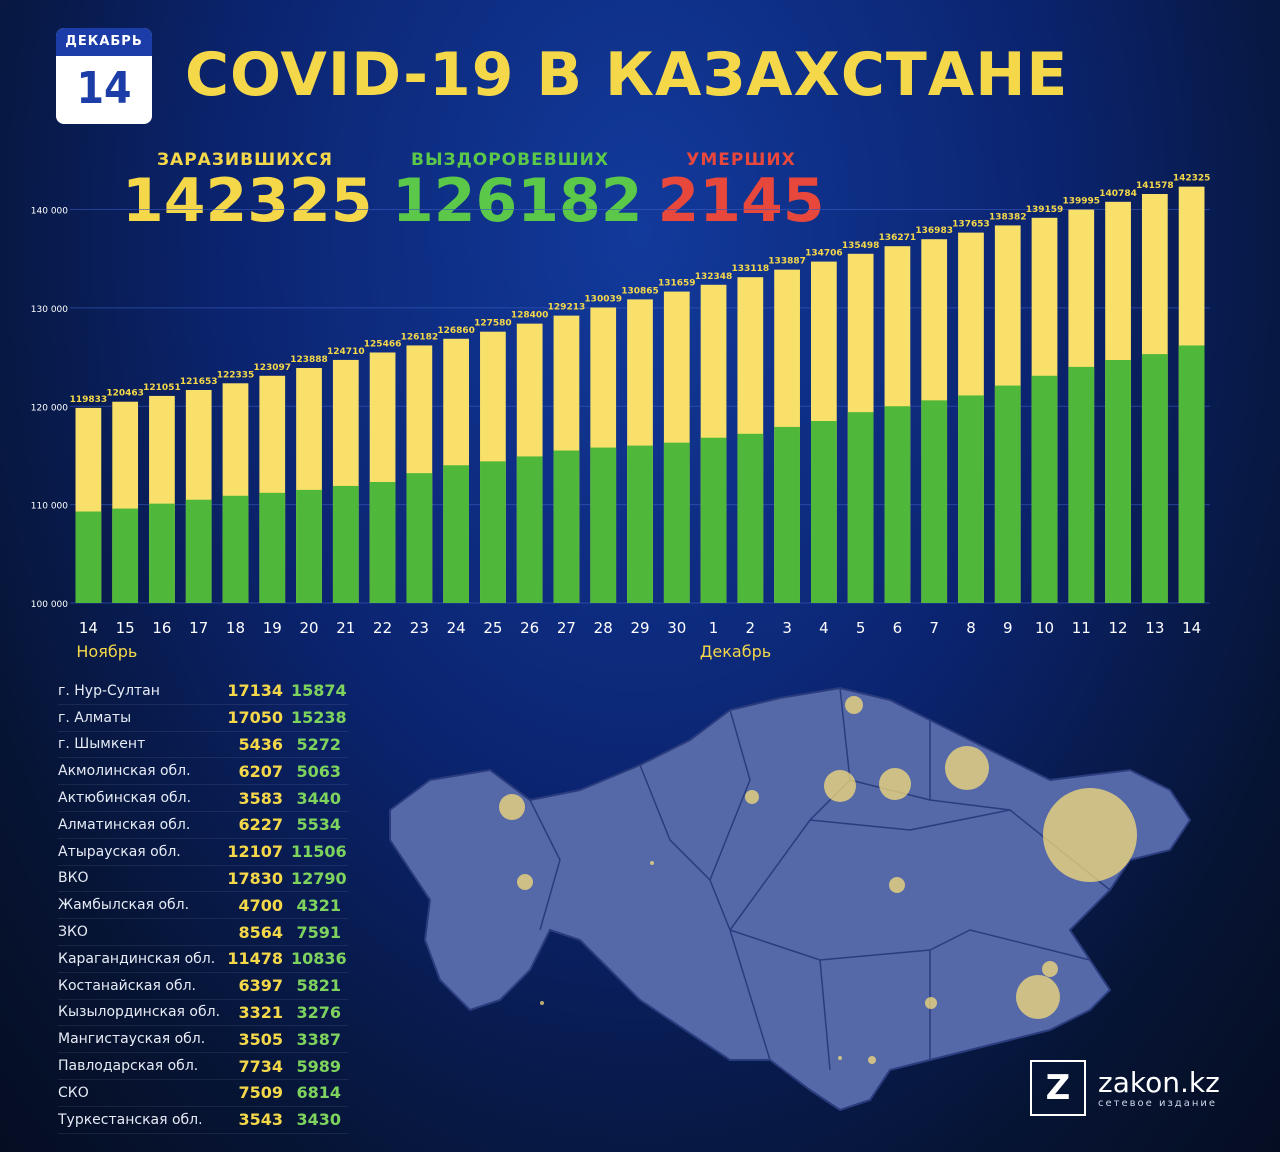  Describe the element at coordinates (1082, 202) in the screenshot. I see `bar-value-label: 139995` at that location.